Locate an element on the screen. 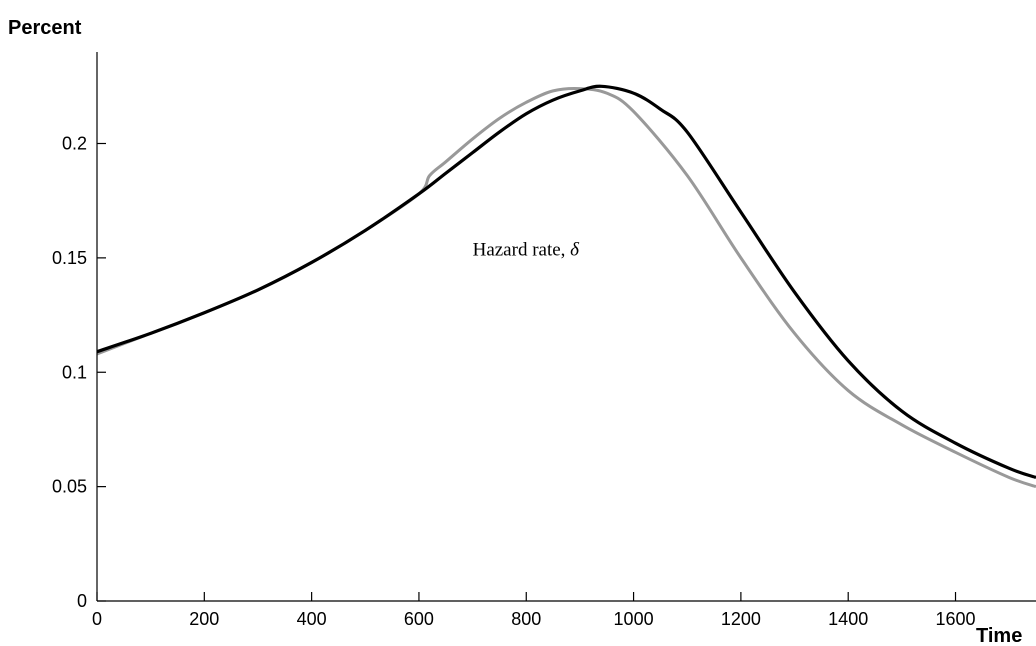  x-tick-label: 600 is located at coordinates (419, 619).